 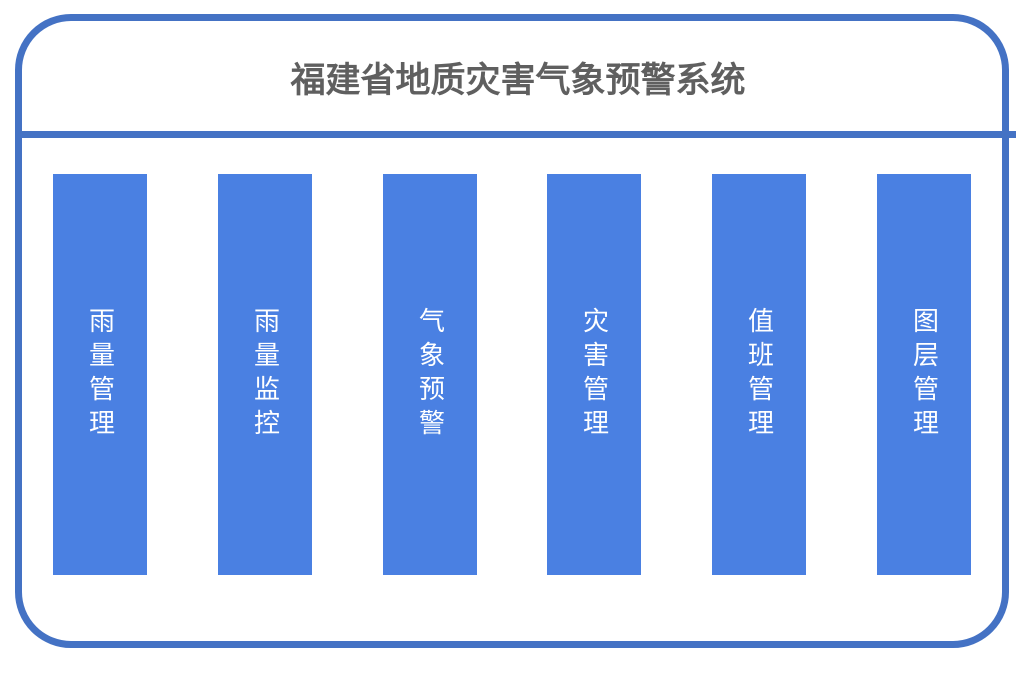 I want to click on module-label: 灾害管理, so click(x=593, y=375).